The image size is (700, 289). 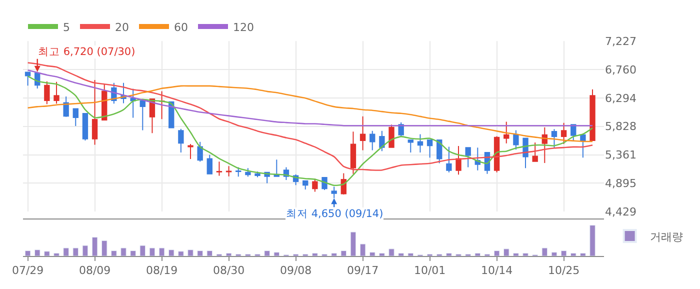 What do you see at coordinates (181, 27) in the screenshot?
I see `legend-label: 60` at bounding box center [181, 27].